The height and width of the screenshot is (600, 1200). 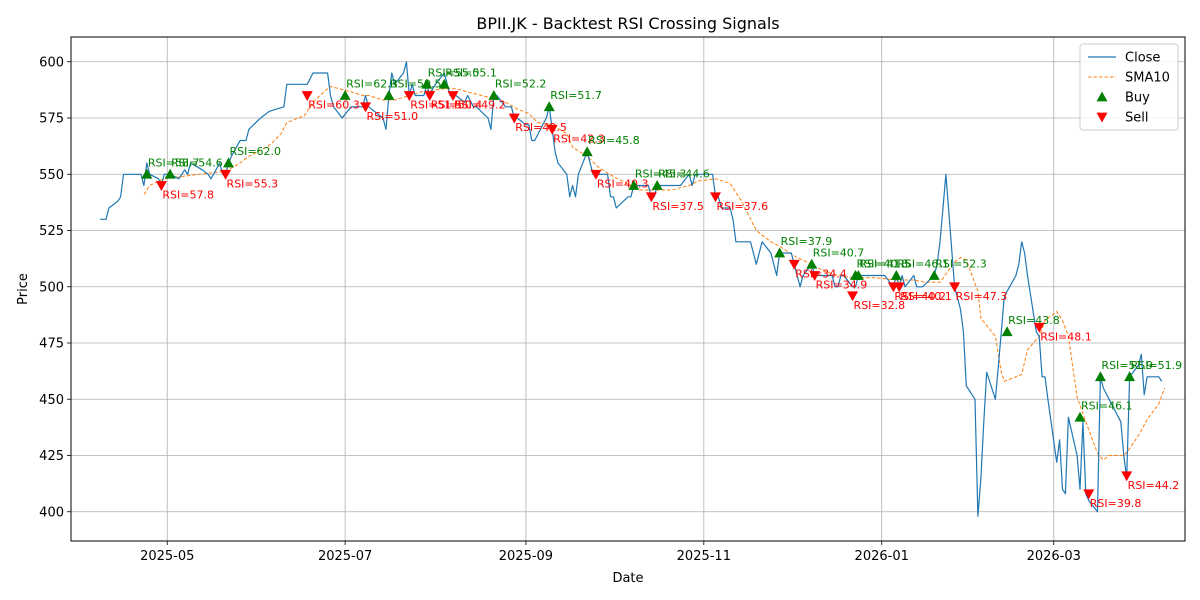 What do you see at coordinates (167, 556) in the screenshot?
I see `x-tick-label: 2025-05` at bounding box center [167, 556].